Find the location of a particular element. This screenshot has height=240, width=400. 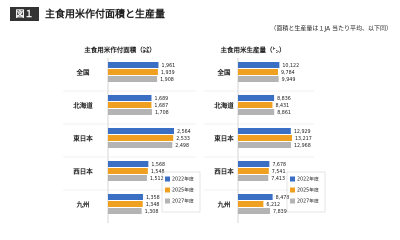

value-label: 9,949 is located at coordinates (289, 80).